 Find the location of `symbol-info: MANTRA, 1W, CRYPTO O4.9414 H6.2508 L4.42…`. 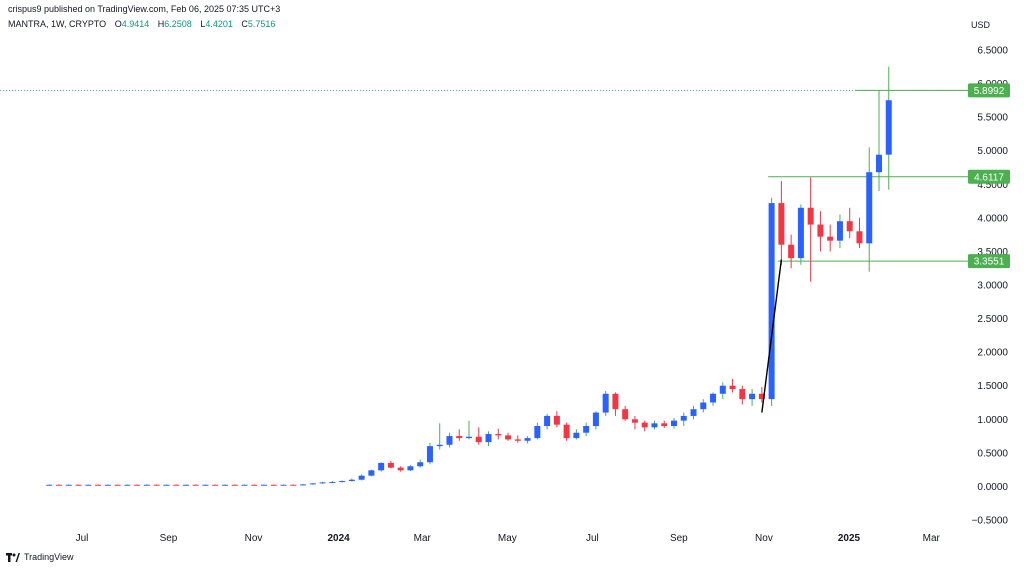

symbol-info: MANTRA, 1W, CRYPTO O4.9414 H6.2508 L4.42… is located at coordinates (141, 24).